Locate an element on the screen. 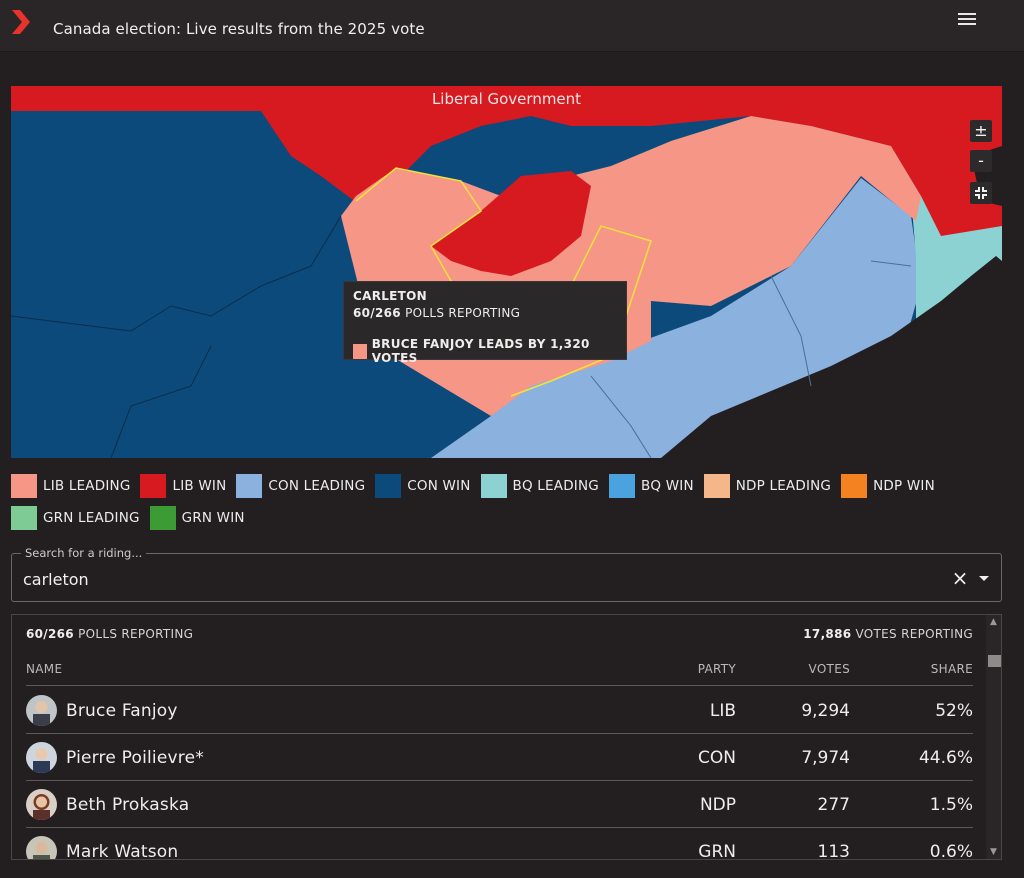 Image resolution: width=1024 pixels, height=878 pixels. table-header: NAME PARTY VOTES SHARE is located at coordinates (499, 674).